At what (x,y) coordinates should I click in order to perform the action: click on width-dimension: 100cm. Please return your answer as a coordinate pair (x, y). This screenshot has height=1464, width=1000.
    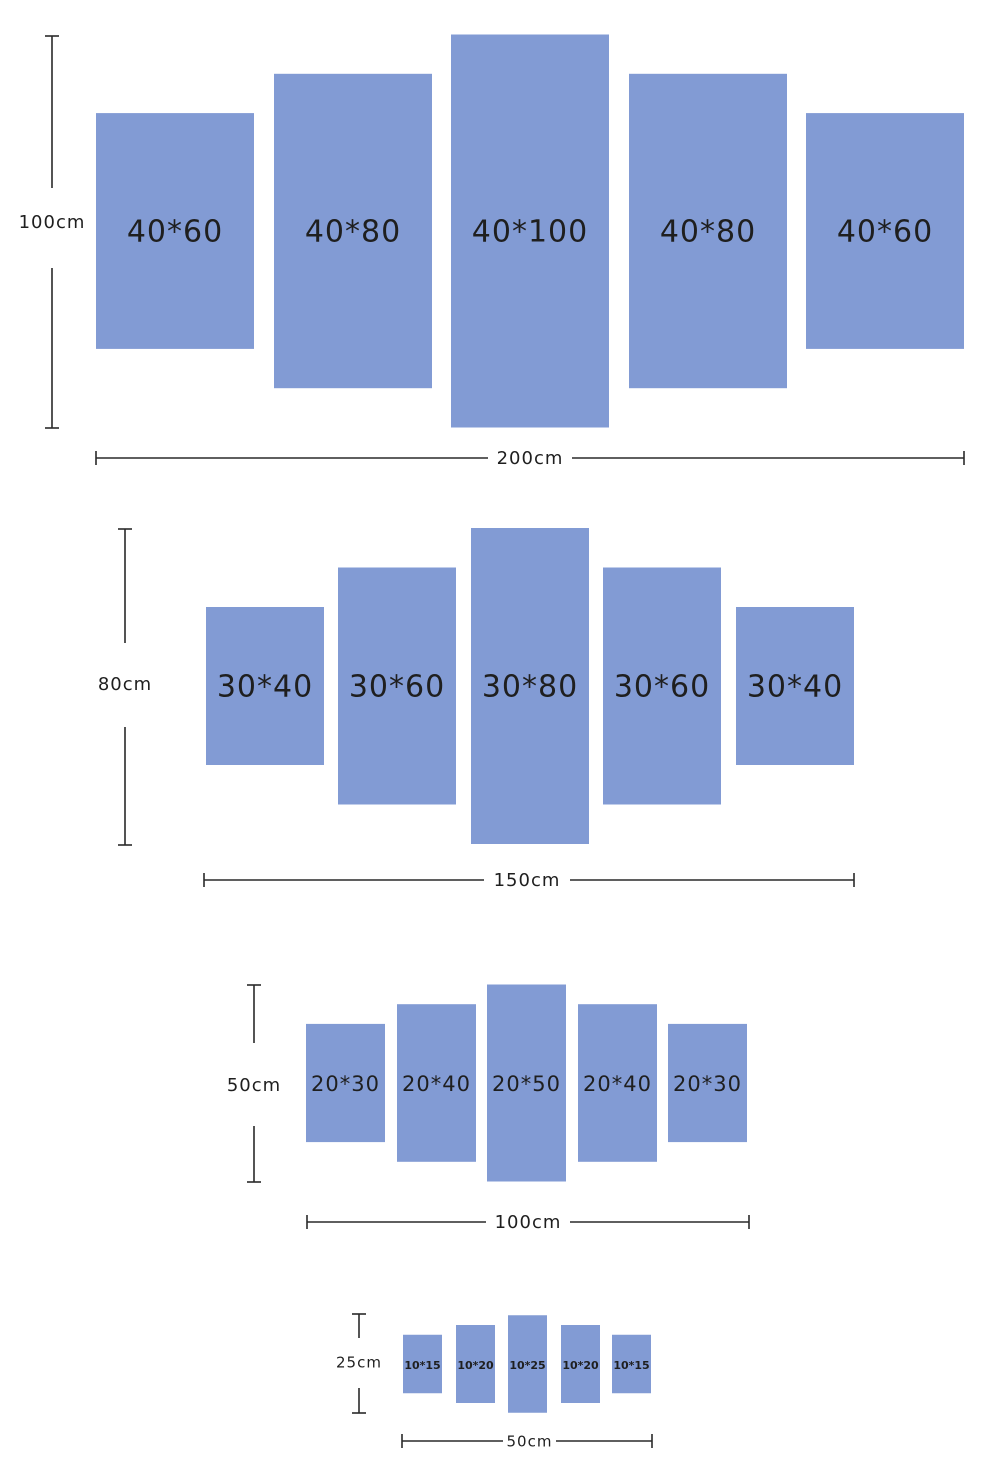
    Looking at the image, I should click on (528, 1222).